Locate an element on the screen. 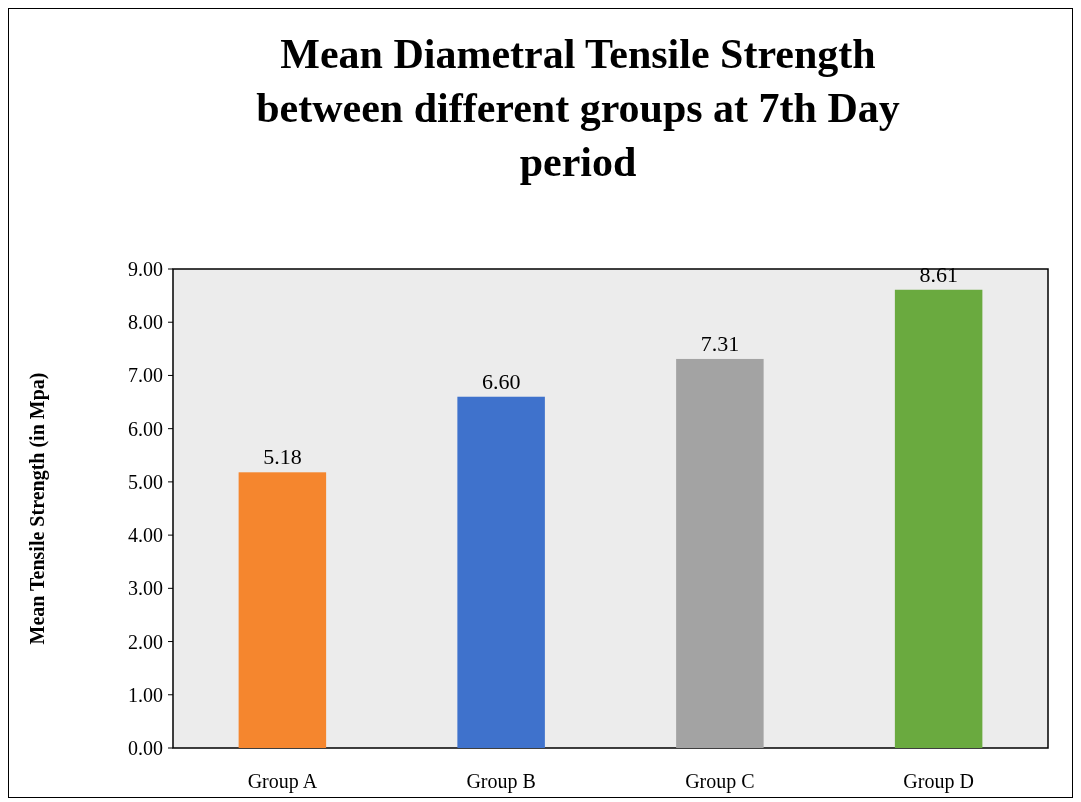 This screenshot has height=802, width=1081. y-tick-label: 9.00 is located at coordinates (145, 269).